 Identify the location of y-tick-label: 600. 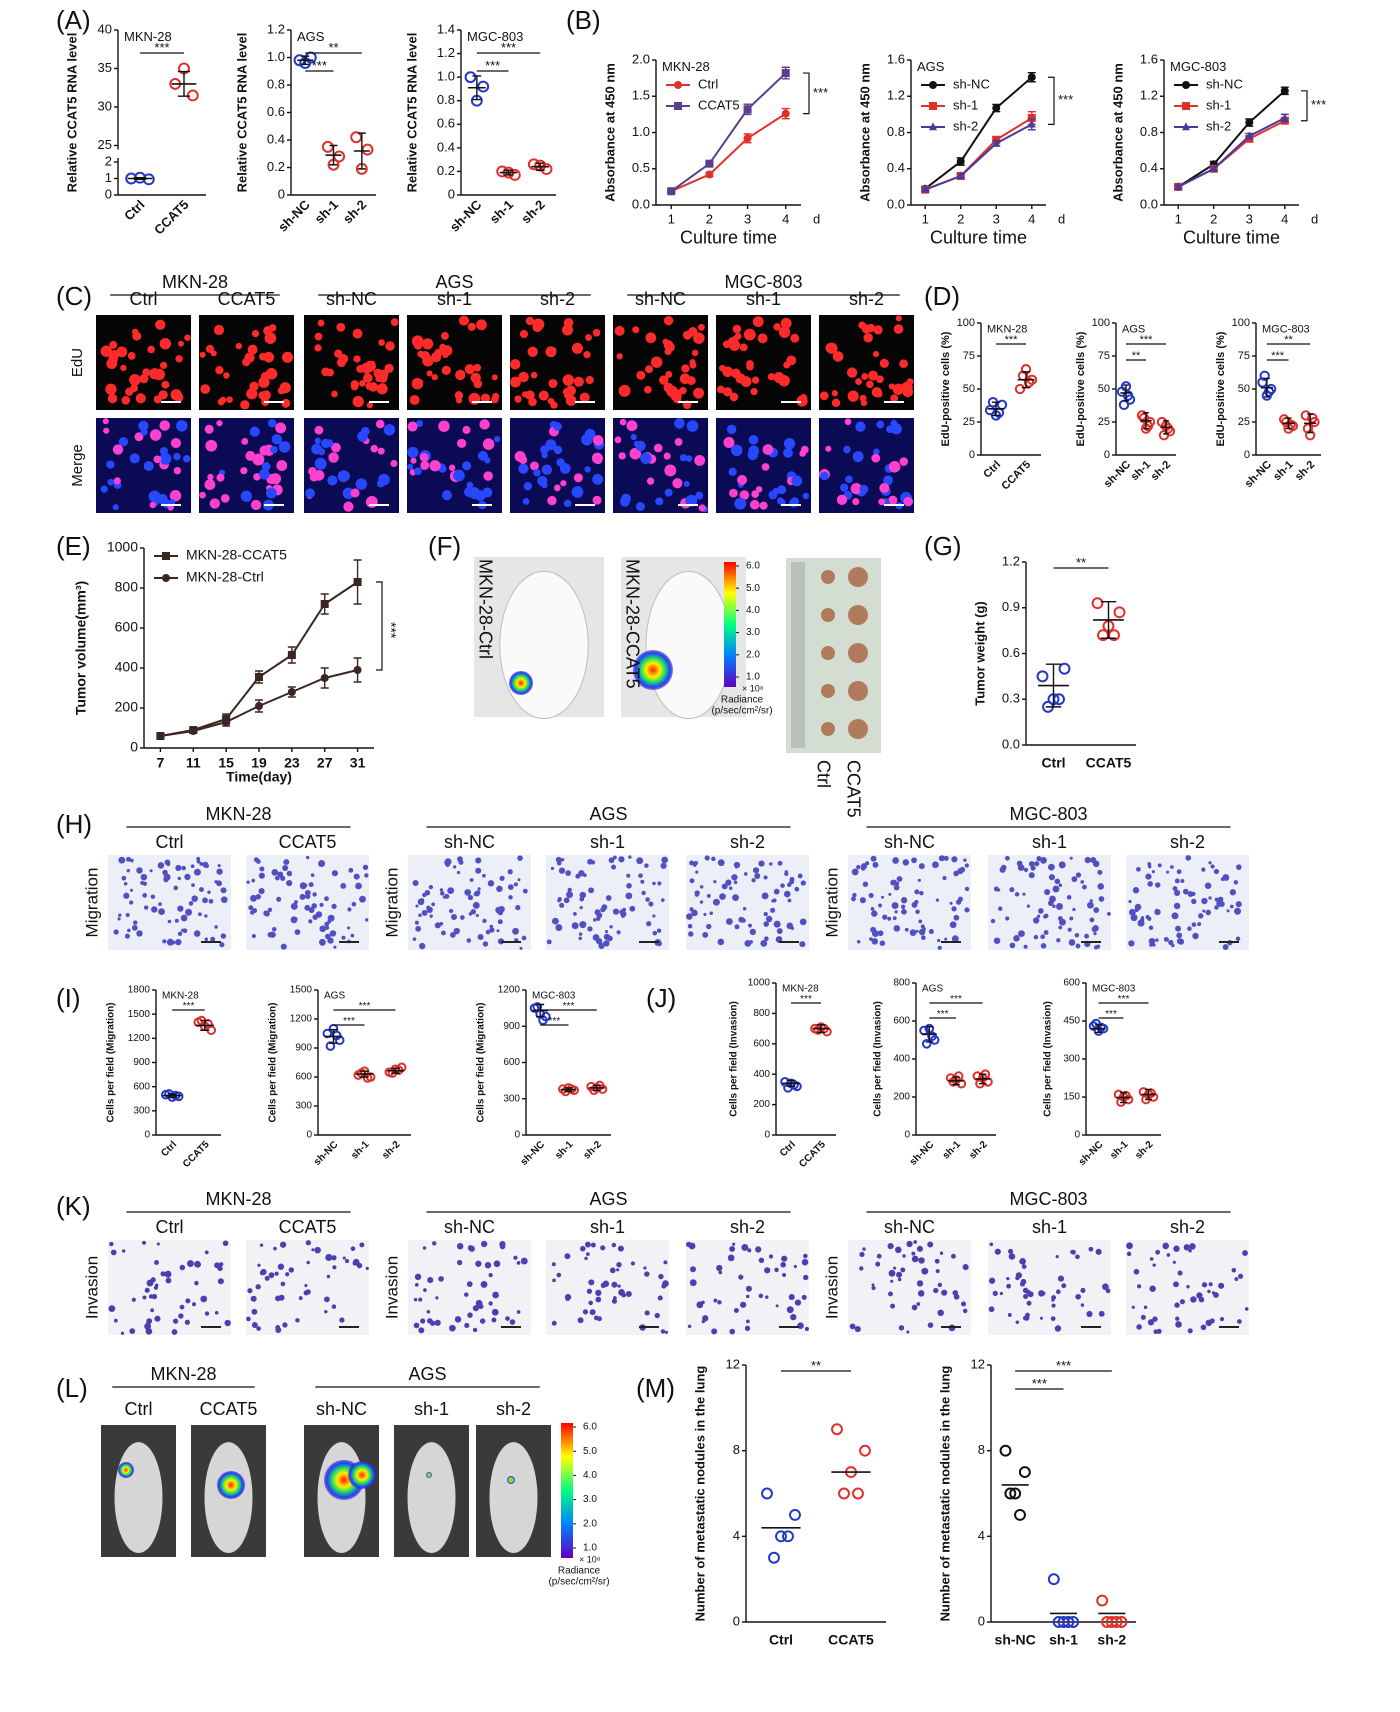
(141, 1086).